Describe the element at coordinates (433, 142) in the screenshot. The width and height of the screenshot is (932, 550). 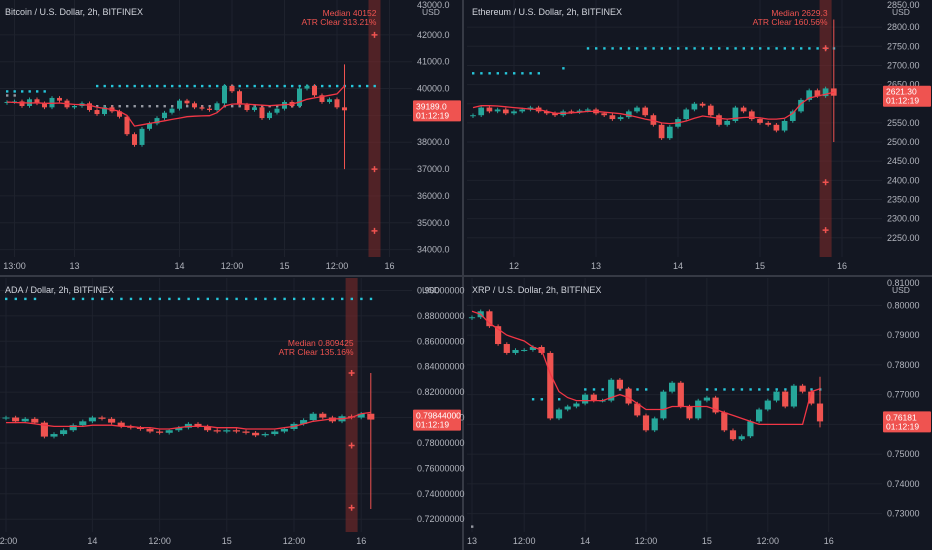
I see `y-tick-label: 38000.0` at that location.